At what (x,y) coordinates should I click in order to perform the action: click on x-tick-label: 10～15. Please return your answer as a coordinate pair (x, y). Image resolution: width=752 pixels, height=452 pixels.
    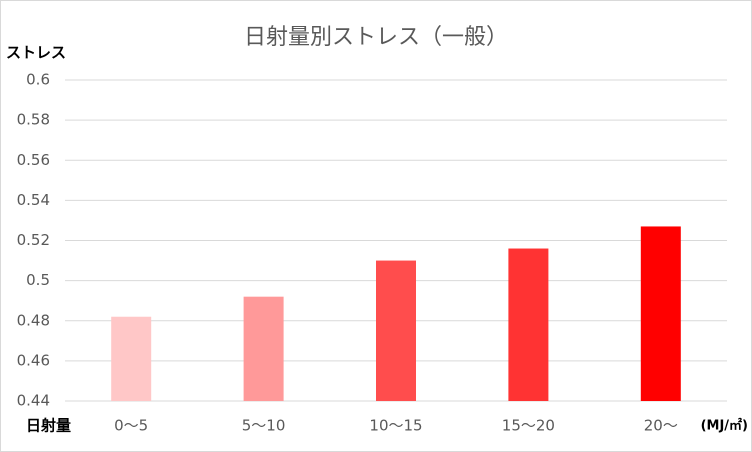
    Looking at the image, I should click on (395, 426).